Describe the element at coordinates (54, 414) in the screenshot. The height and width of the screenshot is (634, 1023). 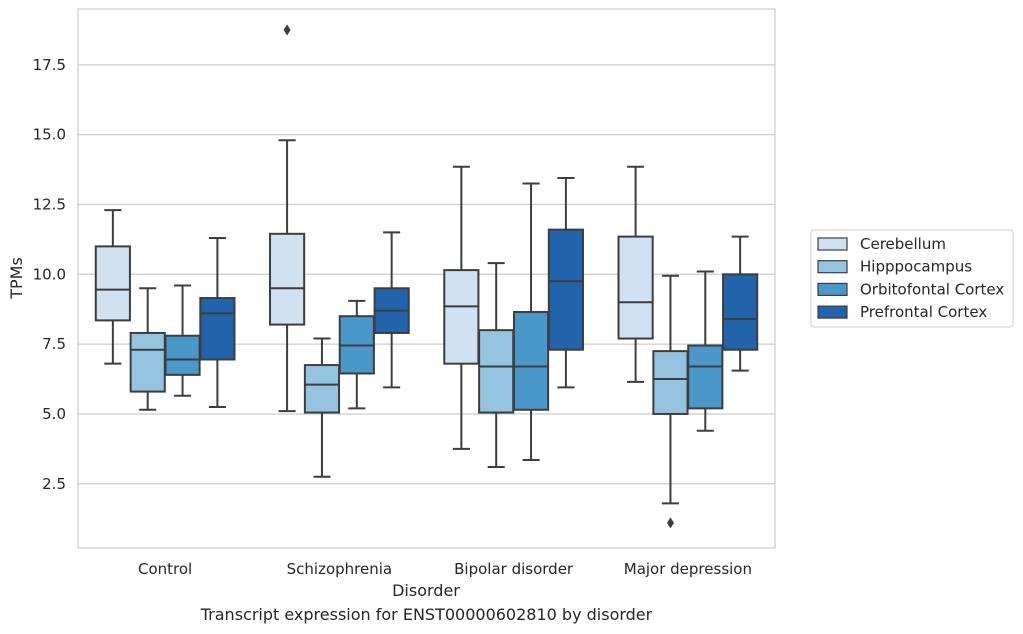
I see `y-tick-label: 5.0` at that location.